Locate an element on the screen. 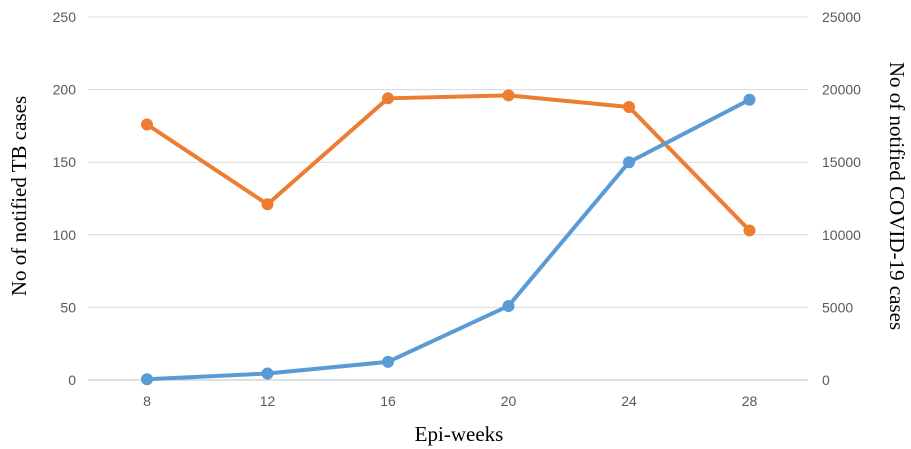  x-tick-label: 12 is located at coordinates (268, 401).